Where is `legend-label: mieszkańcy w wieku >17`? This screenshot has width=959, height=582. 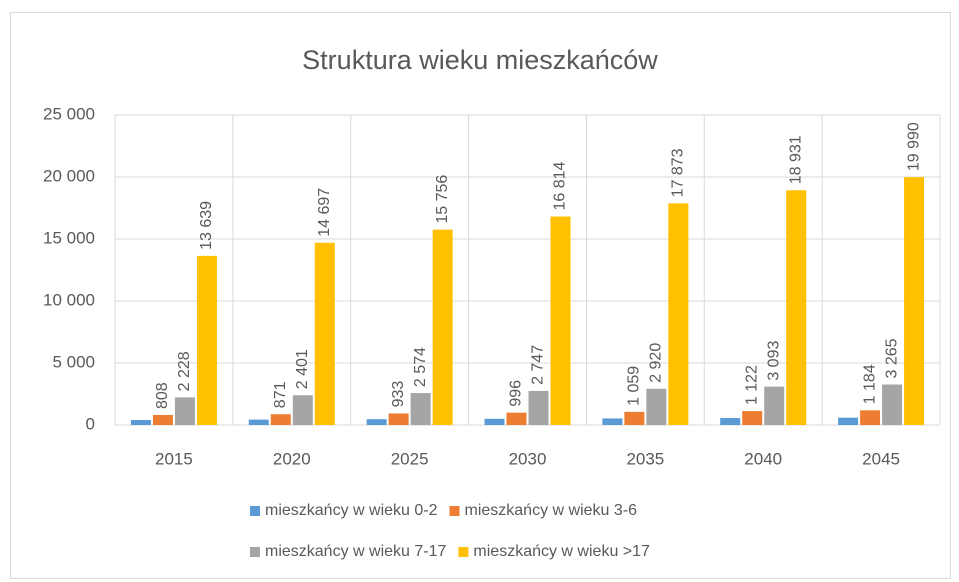 legend-label: mieszkańcy w wieku >17 is located at coordinates (561, 551).